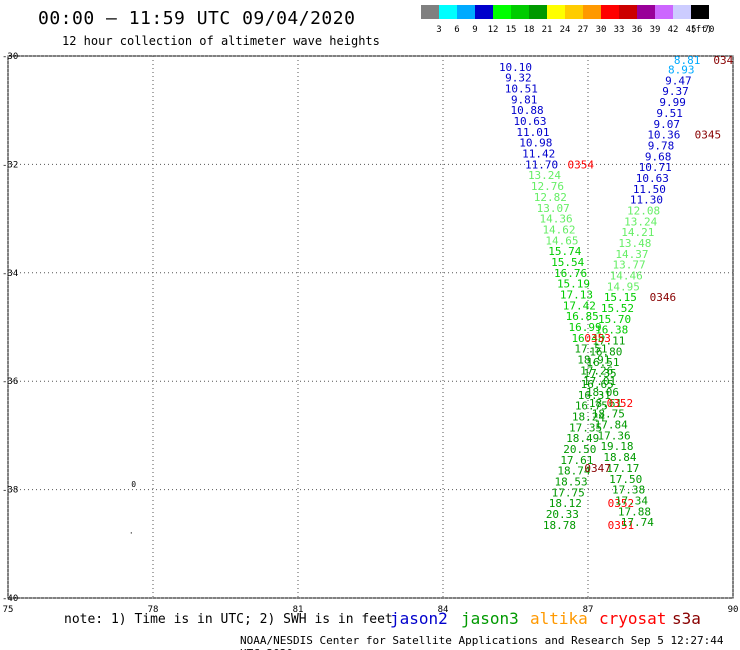  What do you see at coordinates (10, 165) in the screenshot?
I see `y-tick-label: -32` at bounding box center [10, 165].